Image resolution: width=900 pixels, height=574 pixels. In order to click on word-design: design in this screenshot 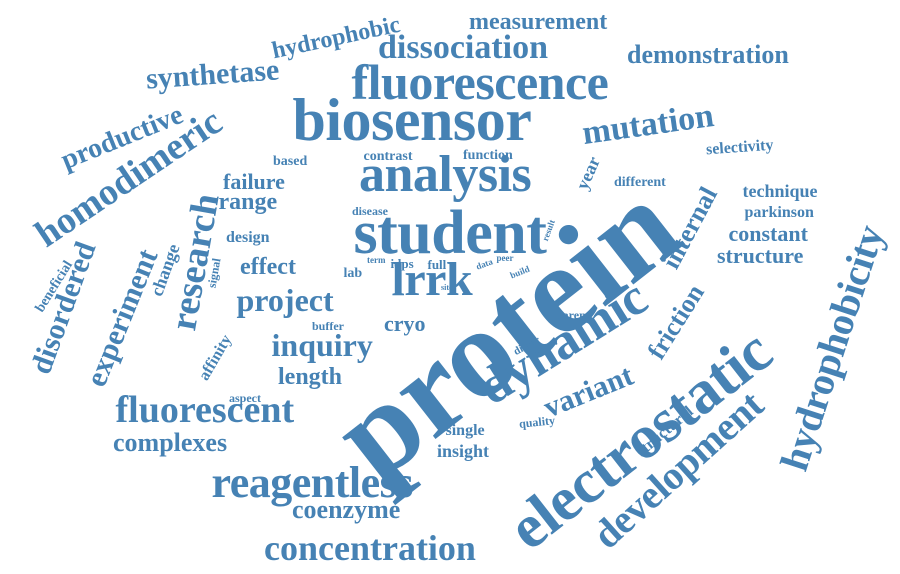, I will do `click(248, 237)`.